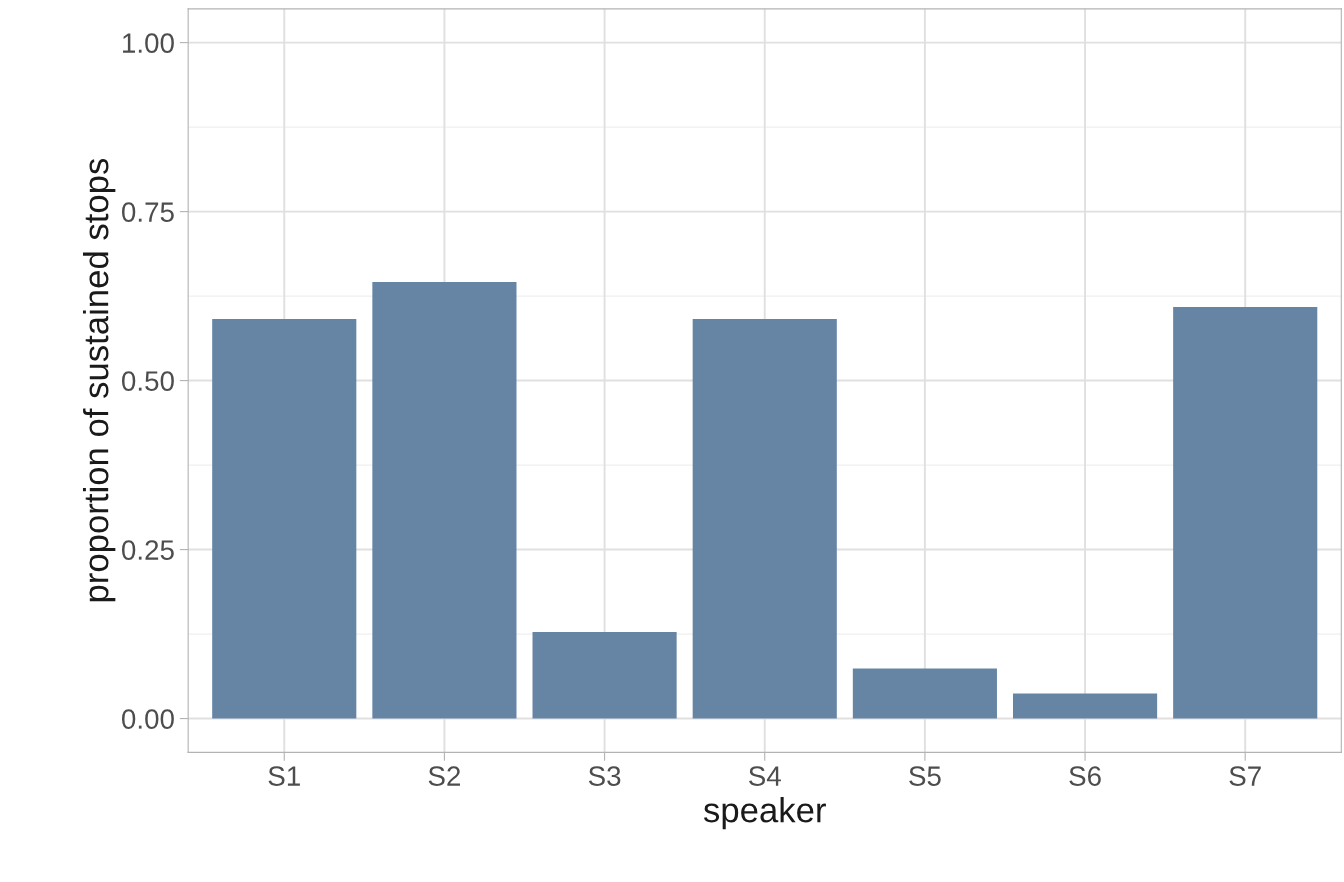 Image resolution: width=1344 pixels, height=882 pixels. I want to click on y-tick-label: 0.75, so click(147, 212).